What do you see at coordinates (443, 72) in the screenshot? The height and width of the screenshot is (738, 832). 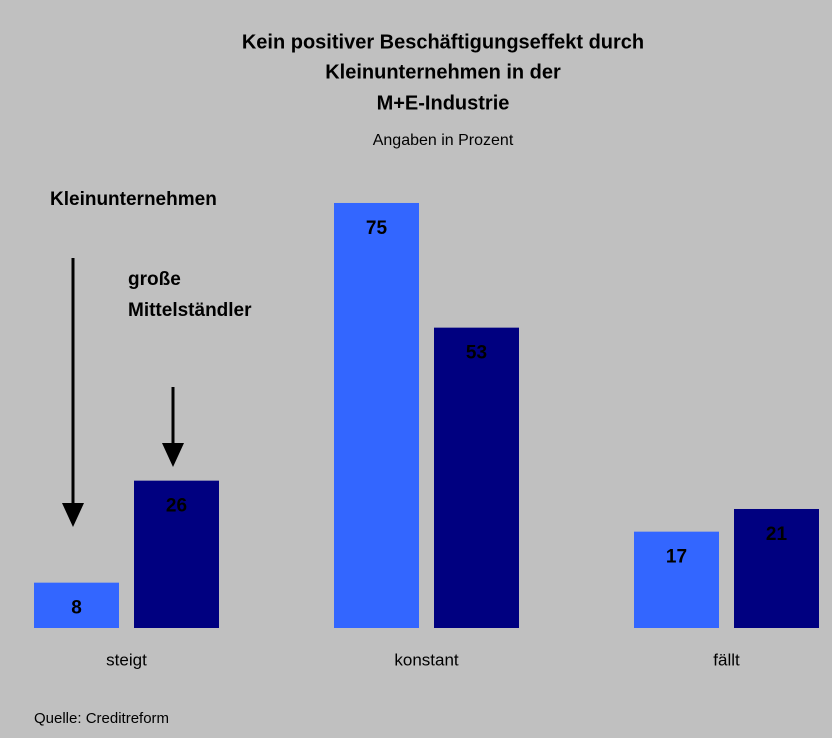 I see `chart-title: Kleinunternehmen in der` at bounding box center [443, 72].